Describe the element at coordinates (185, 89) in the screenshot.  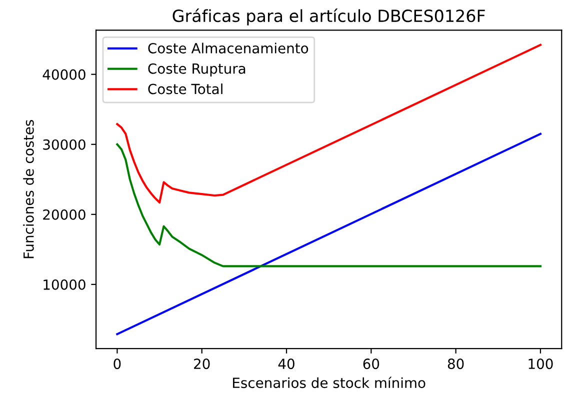
I see `legend-label: Coste Total` at that location.